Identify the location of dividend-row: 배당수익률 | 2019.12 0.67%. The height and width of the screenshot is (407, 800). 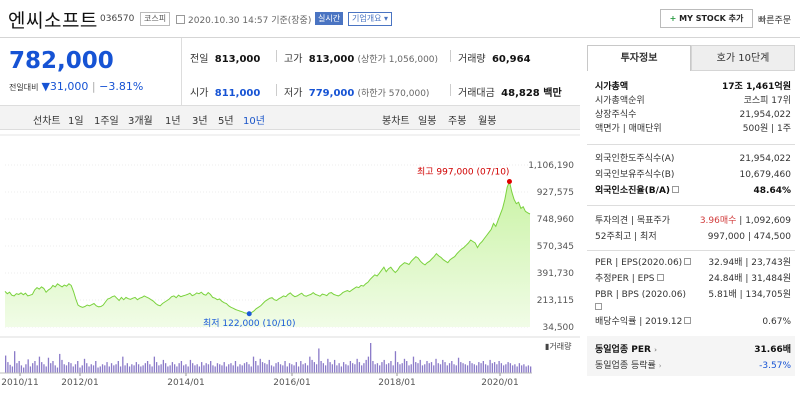
(693, 322).